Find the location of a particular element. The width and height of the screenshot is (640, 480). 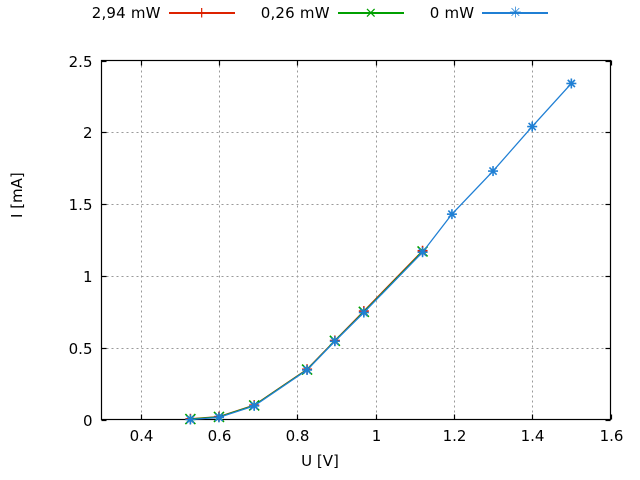

legend-item-0: 2,94 mW + is located at coordinates (163, 13).